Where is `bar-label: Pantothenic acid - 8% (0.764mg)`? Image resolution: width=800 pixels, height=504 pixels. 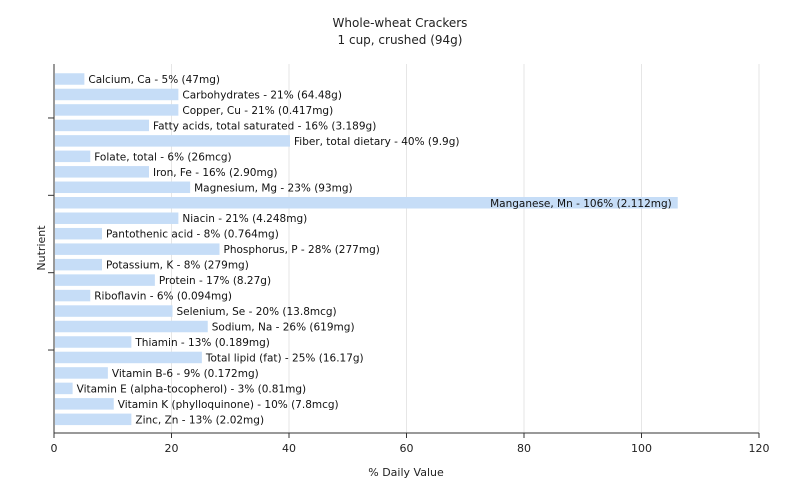 bar-label: Pantothenic acid - 8% (0.764mg) is located at coordinates (192, 235).